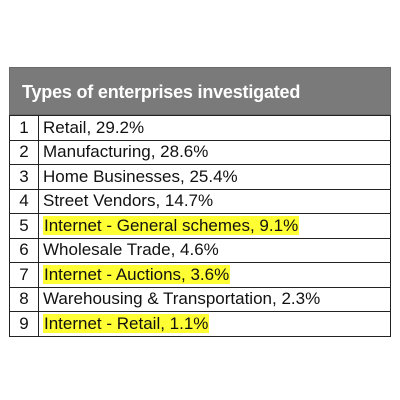  I want to click on row-item: Internet - General schemes, 9.1%, so click(214, 226).